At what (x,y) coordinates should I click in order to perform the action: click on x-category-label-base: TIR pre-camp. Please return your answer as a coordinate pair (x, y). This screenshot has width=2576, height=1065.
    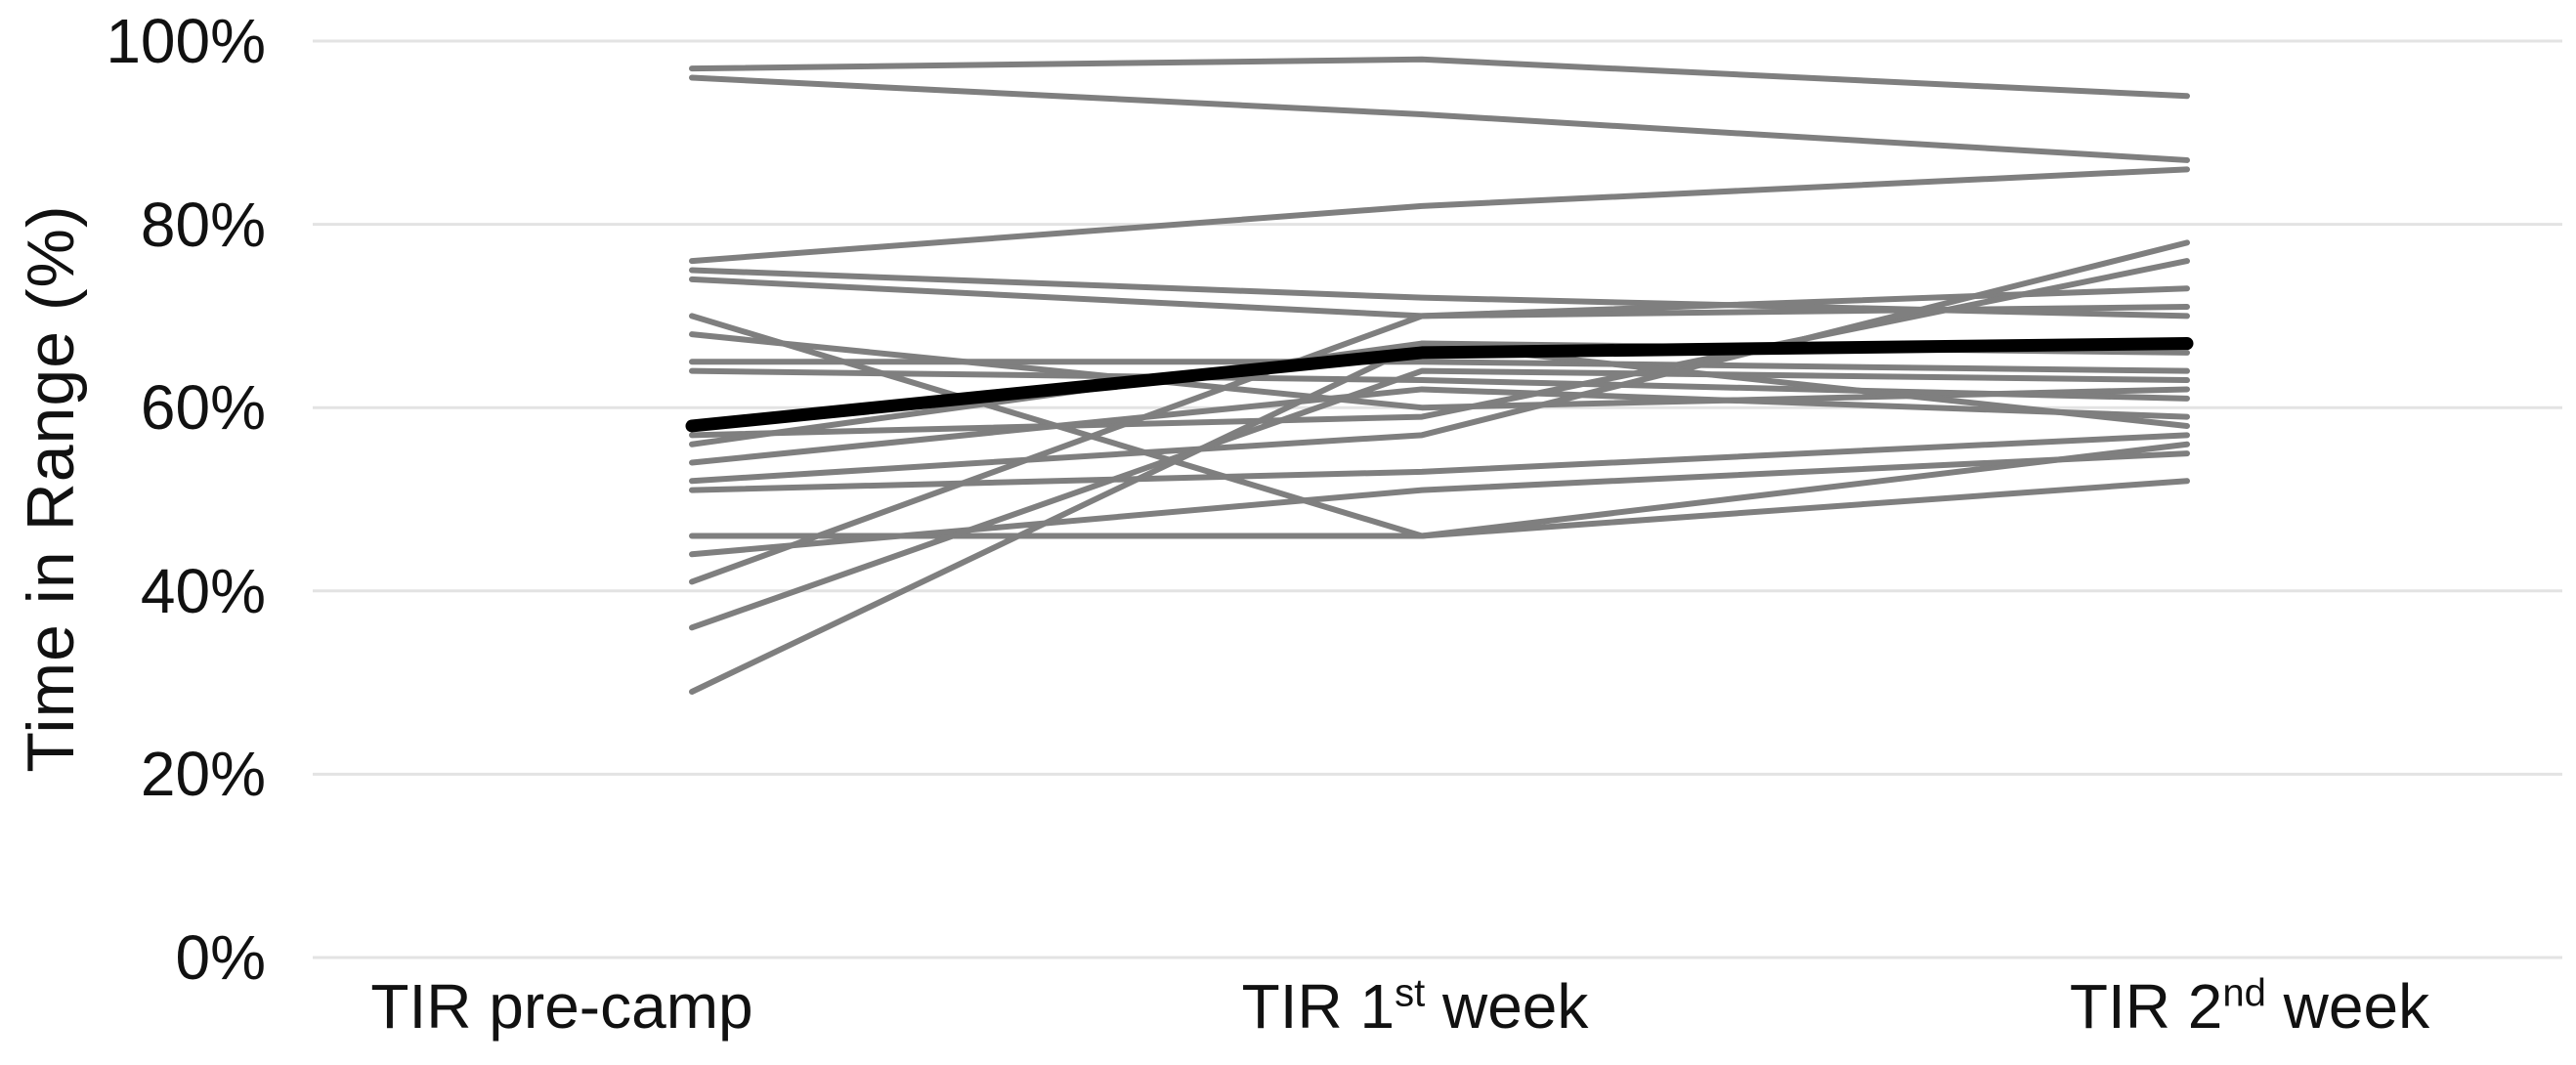
    Looking at the image, I should click on (562, 1006).